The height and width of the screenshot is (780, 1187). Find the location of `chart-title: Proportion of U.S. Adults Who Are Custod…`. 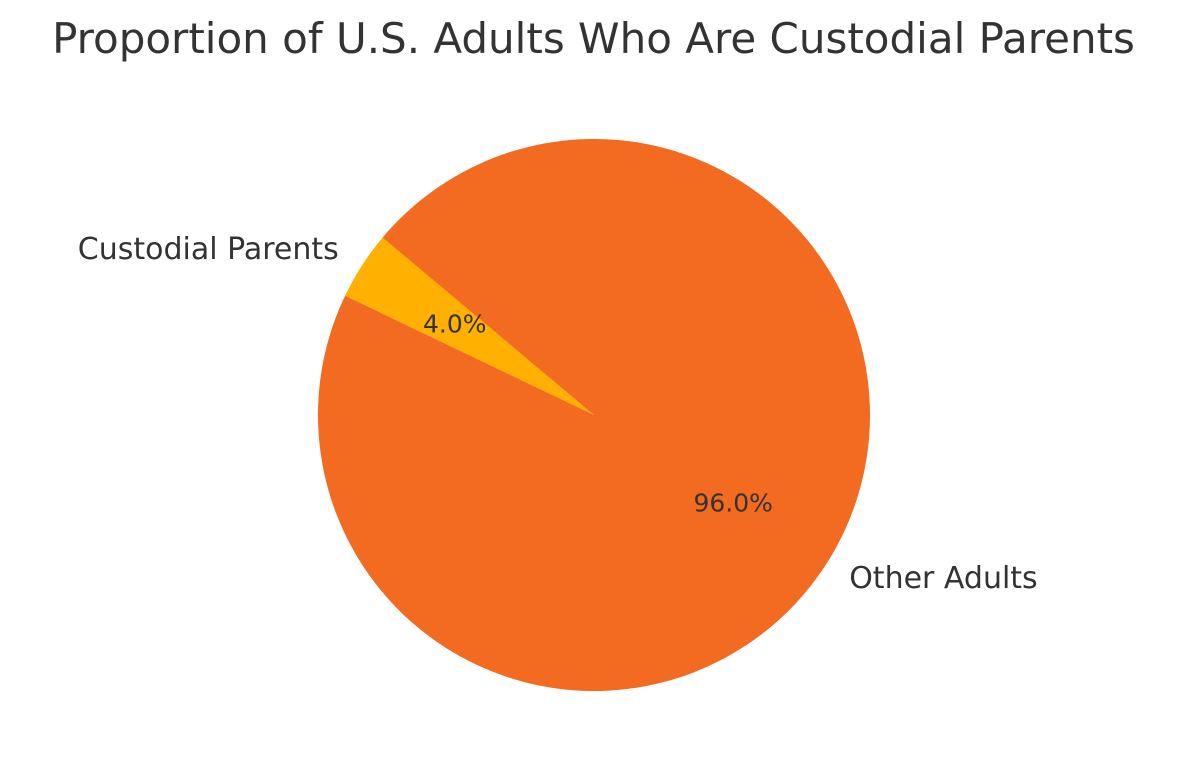

chart-title: Proportion of U.S. Adults Who Are Custod… is located at coordinates (593, 38).